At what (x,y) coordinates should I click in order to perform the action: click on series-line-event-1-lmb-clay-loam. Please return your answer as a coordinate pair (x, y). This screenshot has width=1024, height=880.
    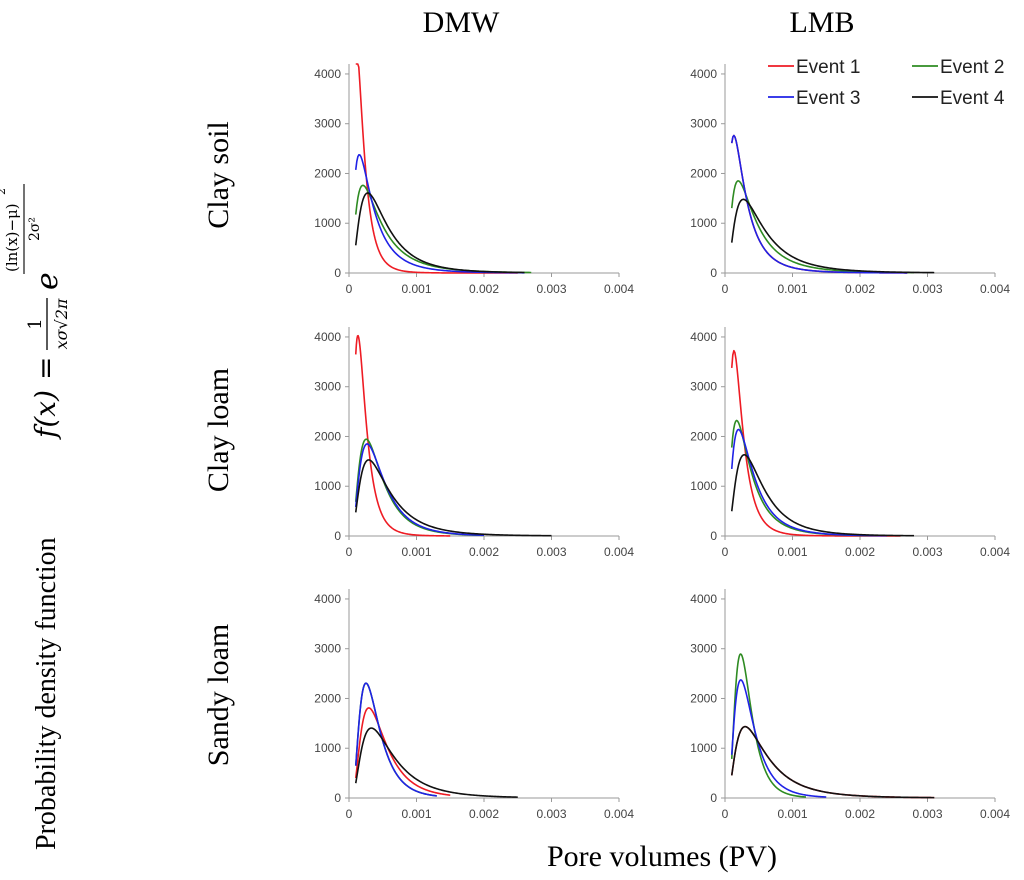
    Looking at the image, I should click on (815, 443).